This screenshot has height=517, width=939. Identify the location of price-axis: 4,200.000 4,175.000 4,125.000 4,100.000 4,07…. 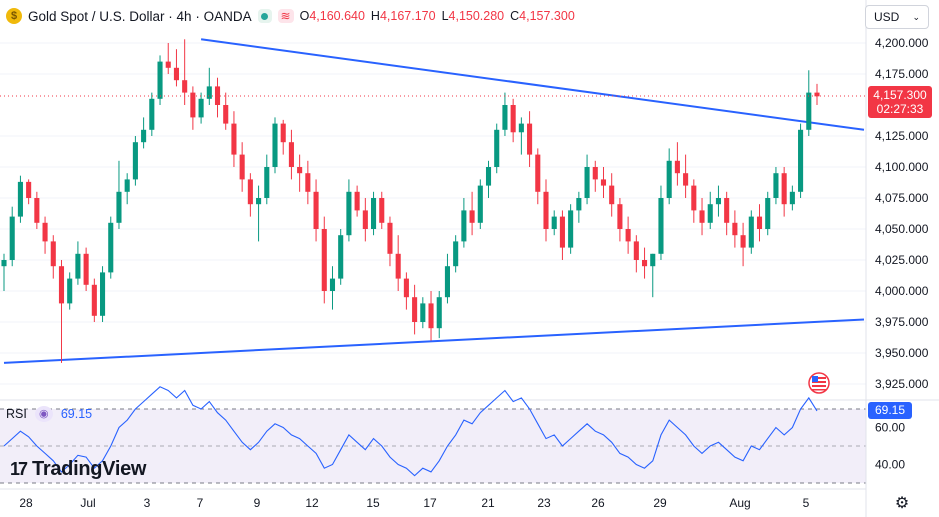
(902, 213).